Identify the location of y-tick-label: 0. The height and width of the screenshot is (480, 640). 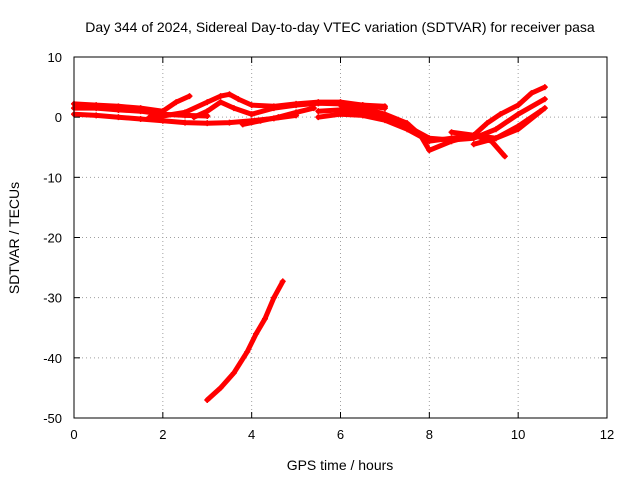
(58, 117).